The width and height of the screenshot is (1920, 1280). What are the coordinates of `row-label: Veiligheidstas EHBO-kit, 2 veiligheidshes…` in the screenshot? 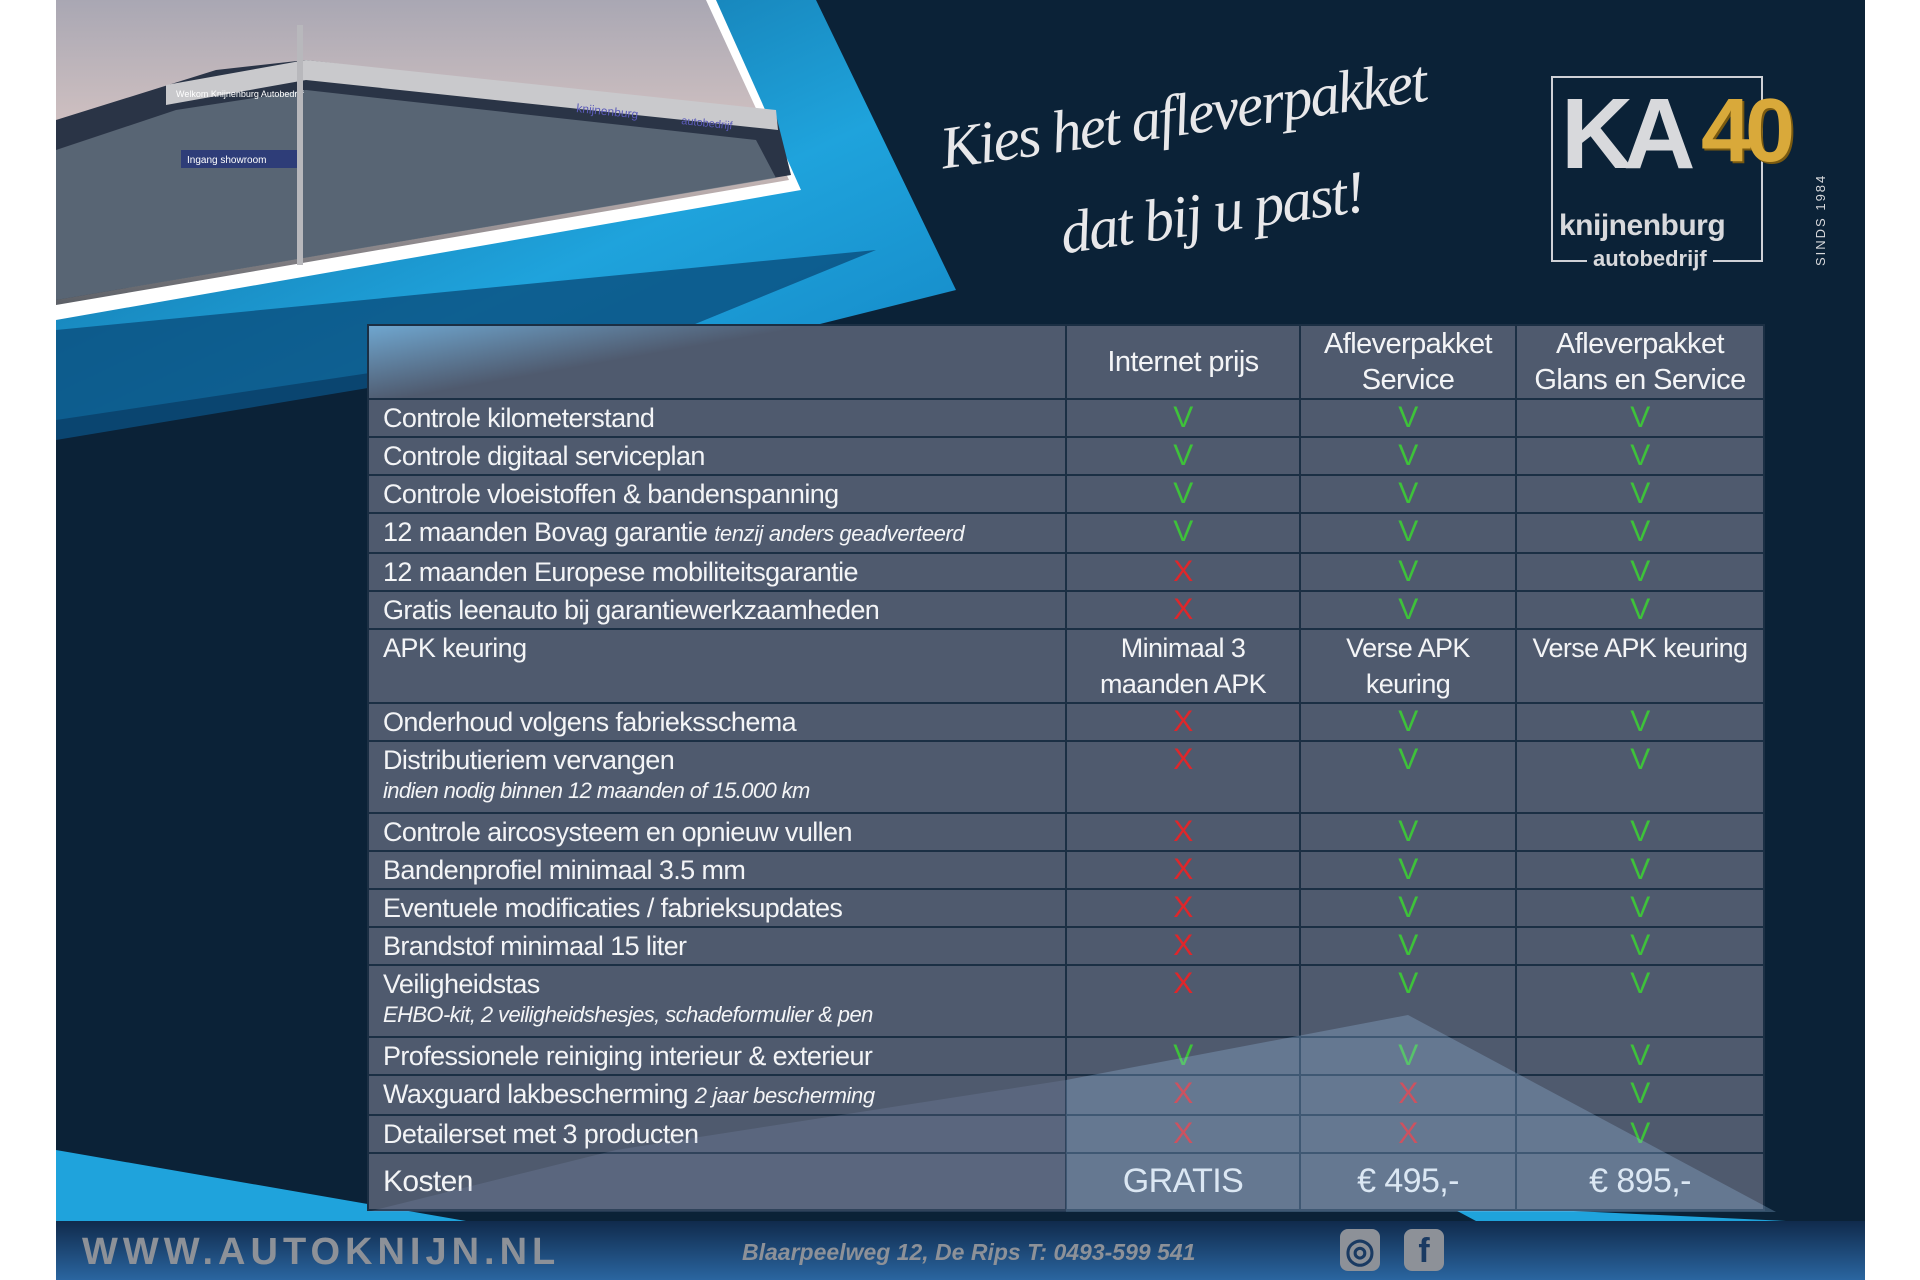 It's located at (717, 1001).